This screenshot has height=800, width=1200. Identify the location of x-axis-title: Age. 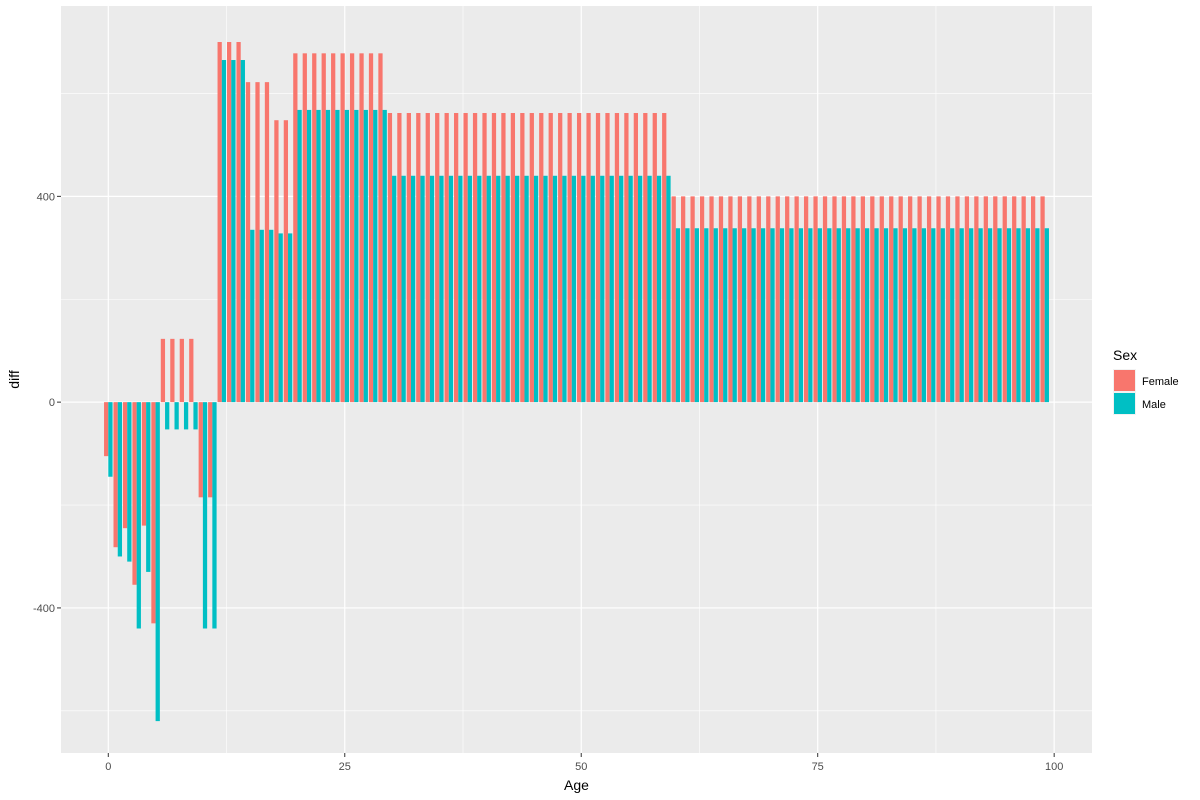
(576, 785).